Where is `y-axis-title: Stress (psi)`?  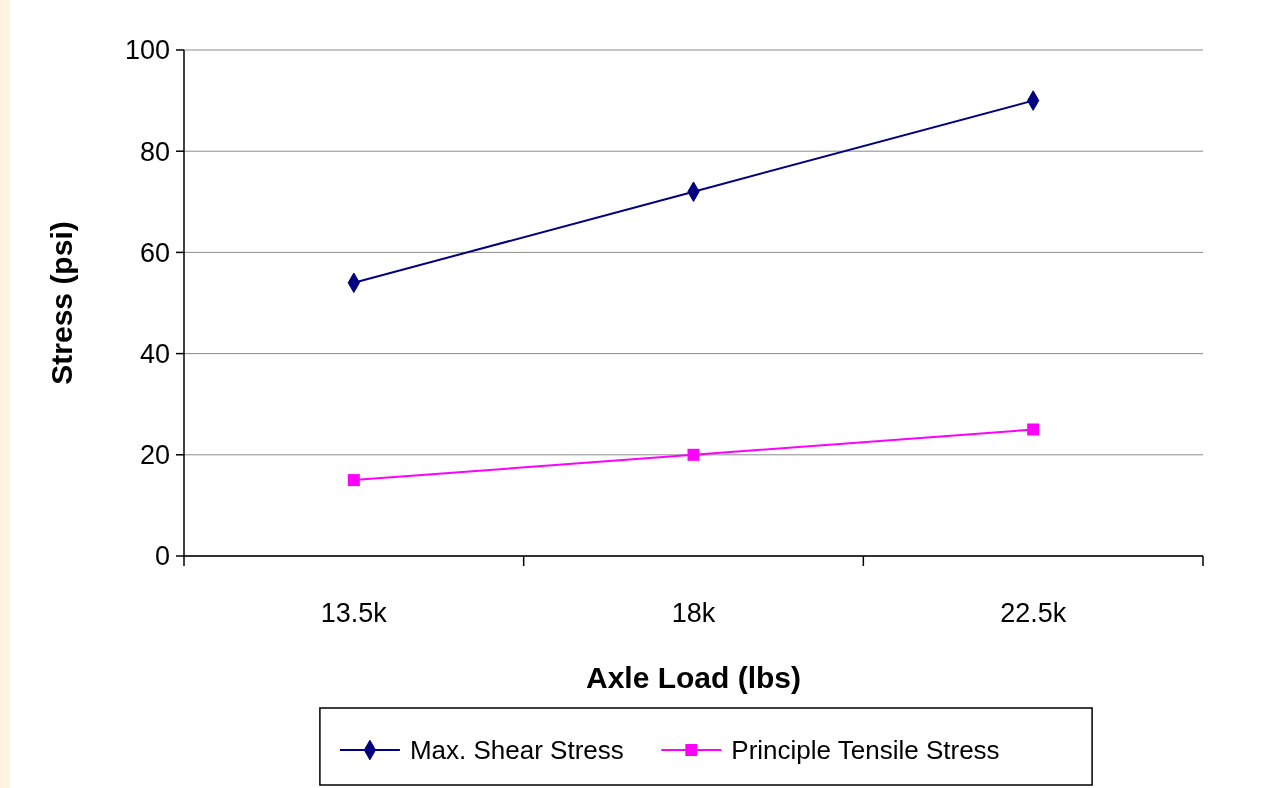
y-axis-title: Stress (psi) is located at coordinates (61, 303).